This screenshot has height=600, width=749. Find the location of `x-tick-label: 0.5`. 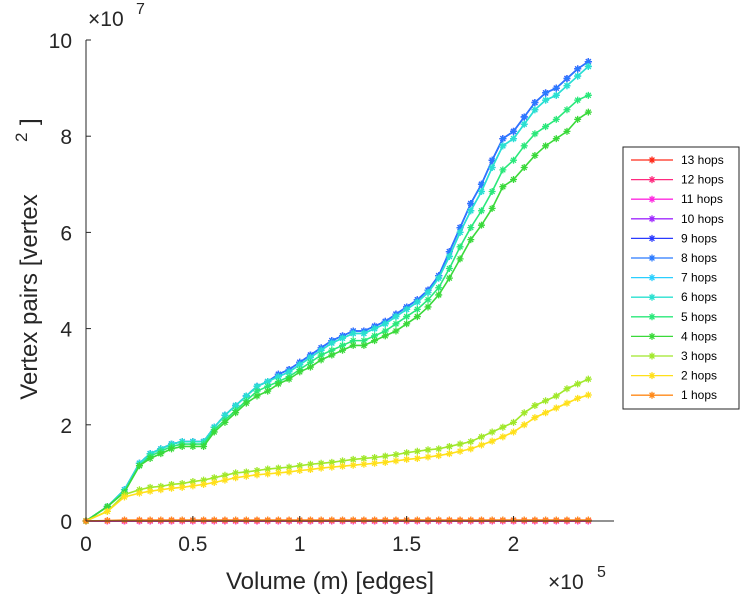

x-tick-label: 0.5 is located at coordinates (192, 544).